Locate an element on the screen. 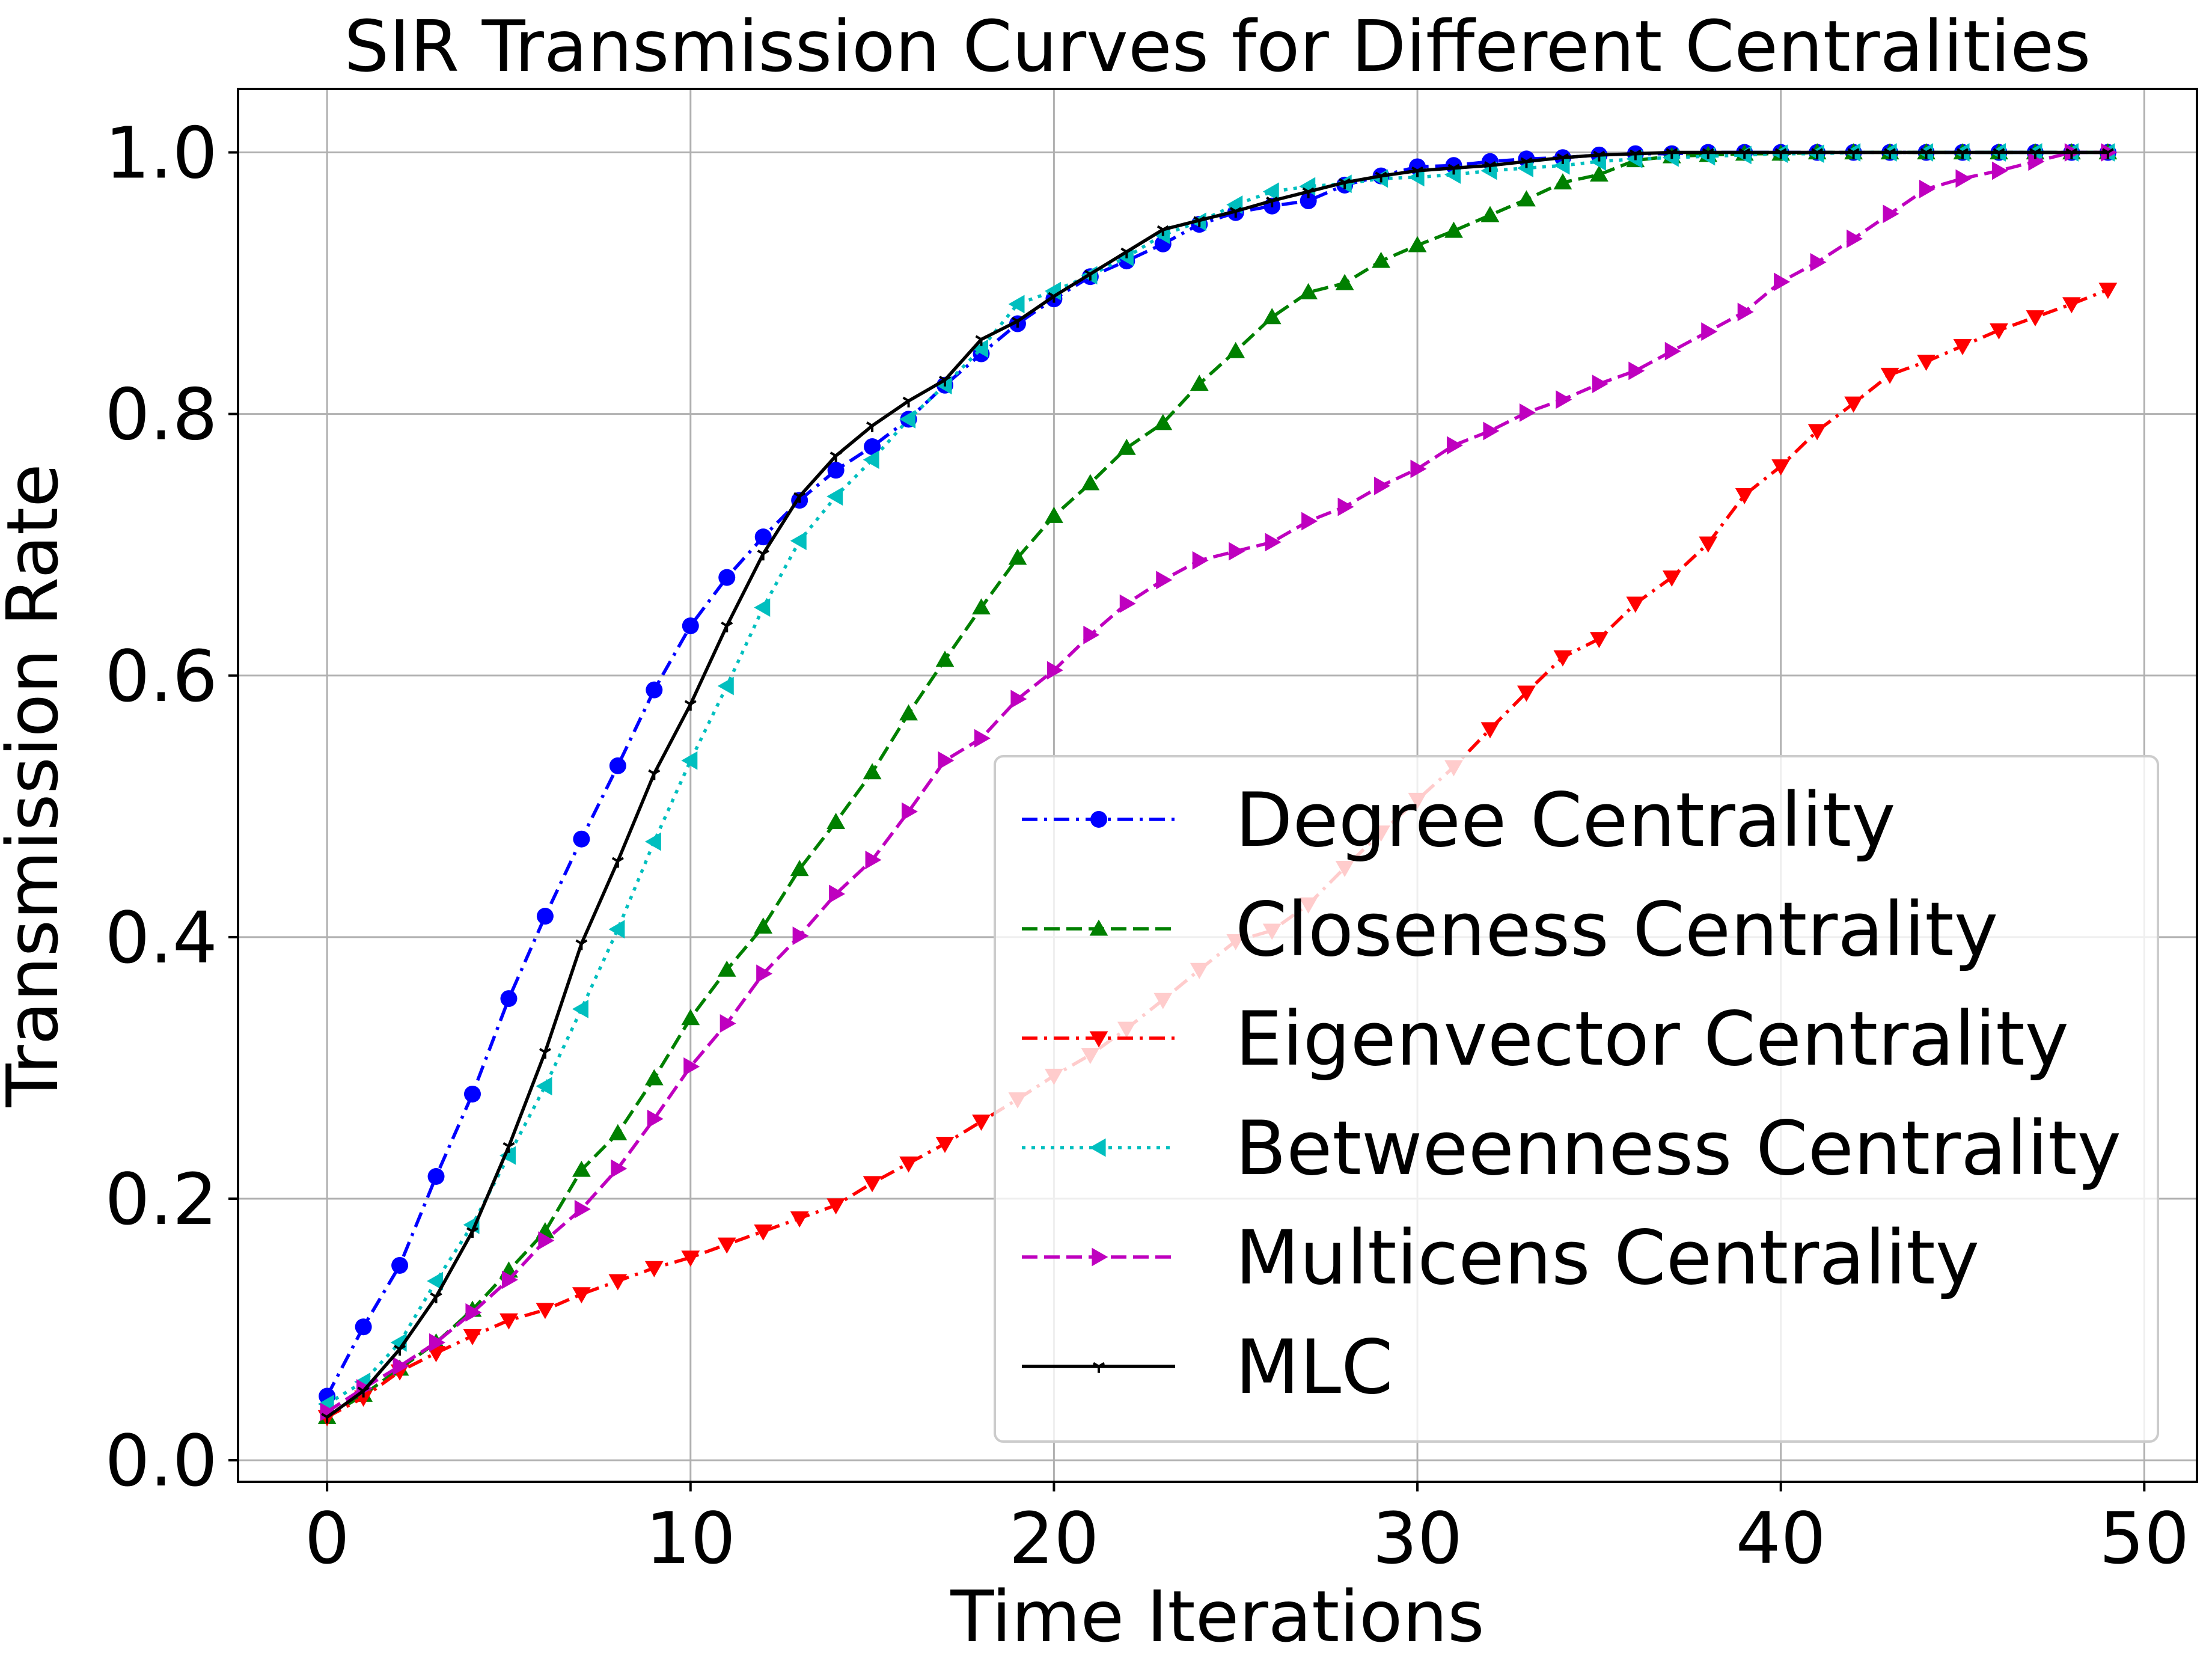  x-tick-label: 20 is located at coordinates (1054, 1538).